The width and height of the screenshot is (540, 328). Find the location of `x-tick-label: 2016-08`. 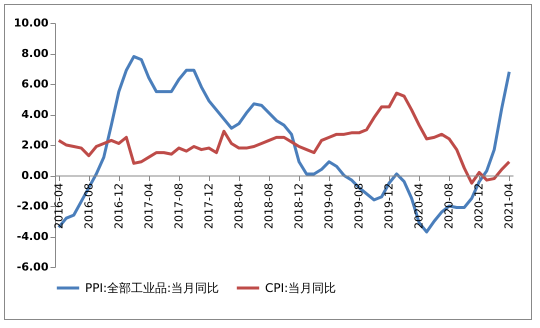

x-tick-label: 2016-08 is located at coordinates (89, 206).